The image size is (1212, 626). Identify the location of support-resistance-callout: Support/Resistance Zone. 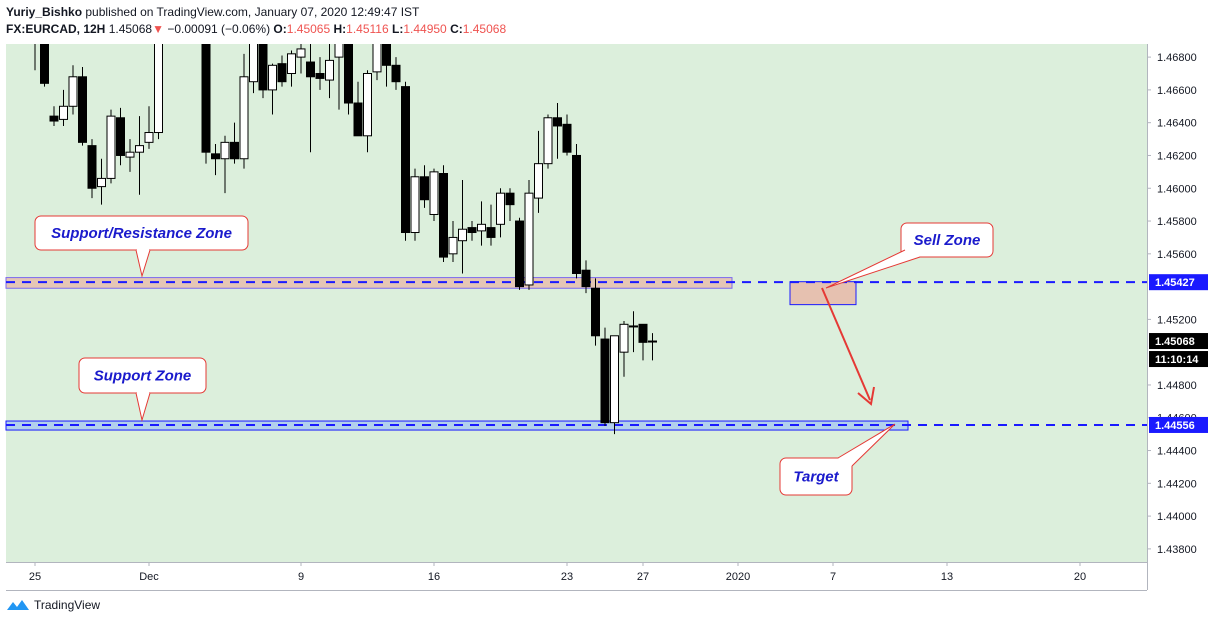
(141, 233).